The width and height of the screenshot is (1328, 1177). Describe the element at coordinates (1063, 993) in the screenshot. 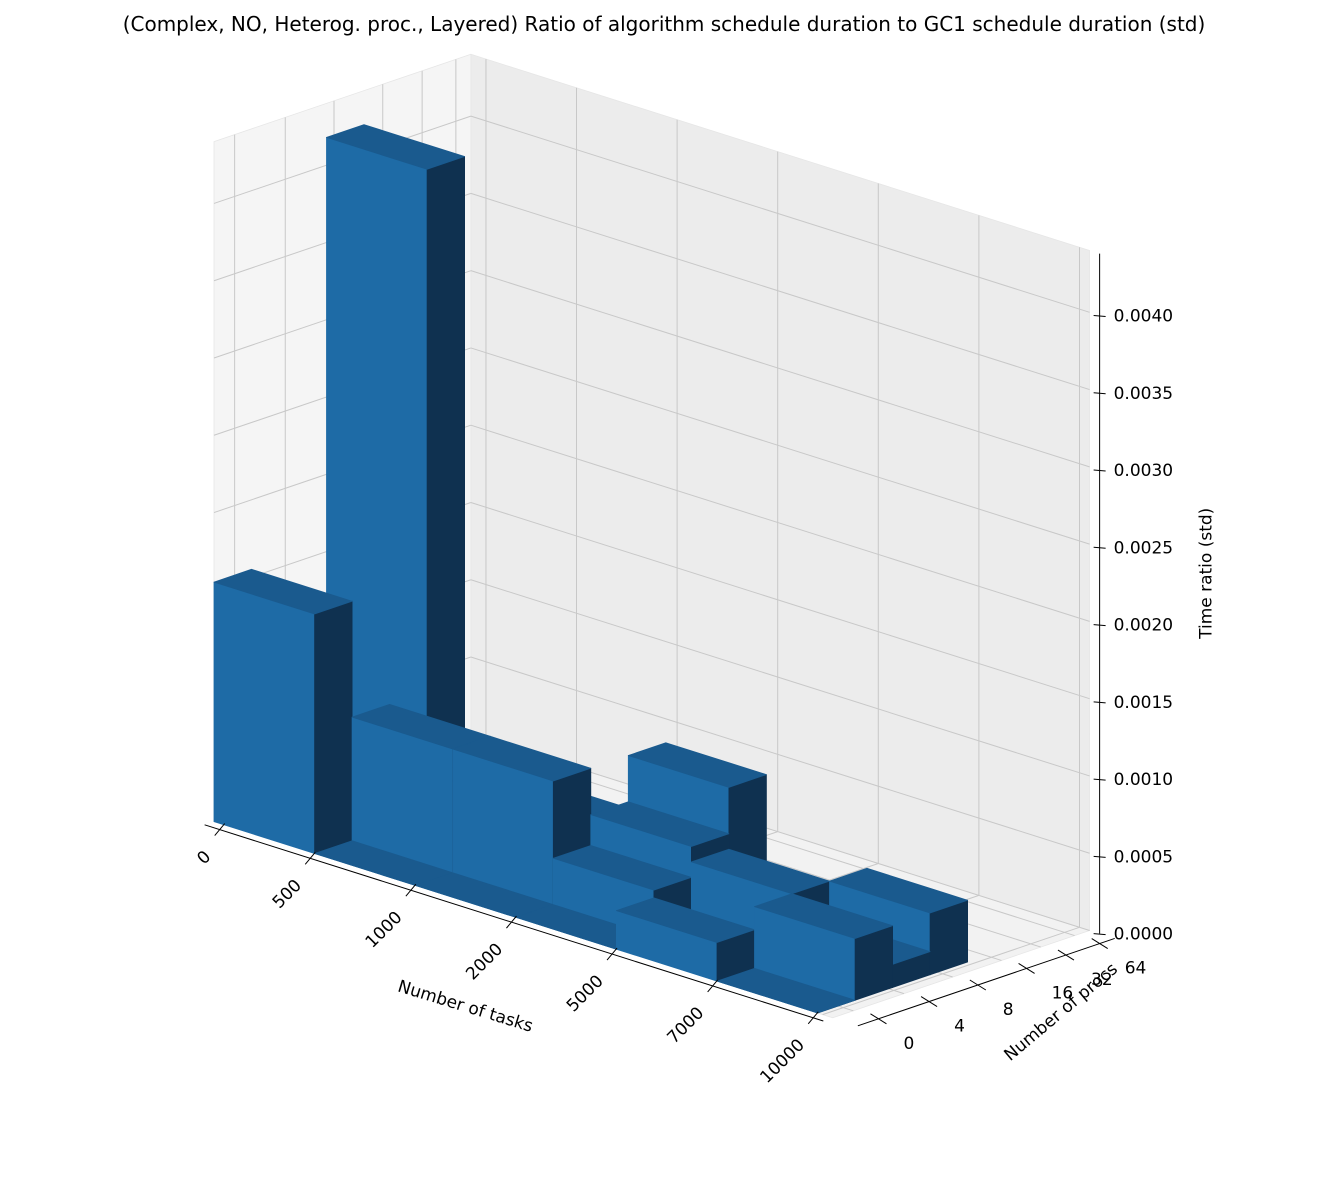

I see `y-tick-label: 16` at that location.